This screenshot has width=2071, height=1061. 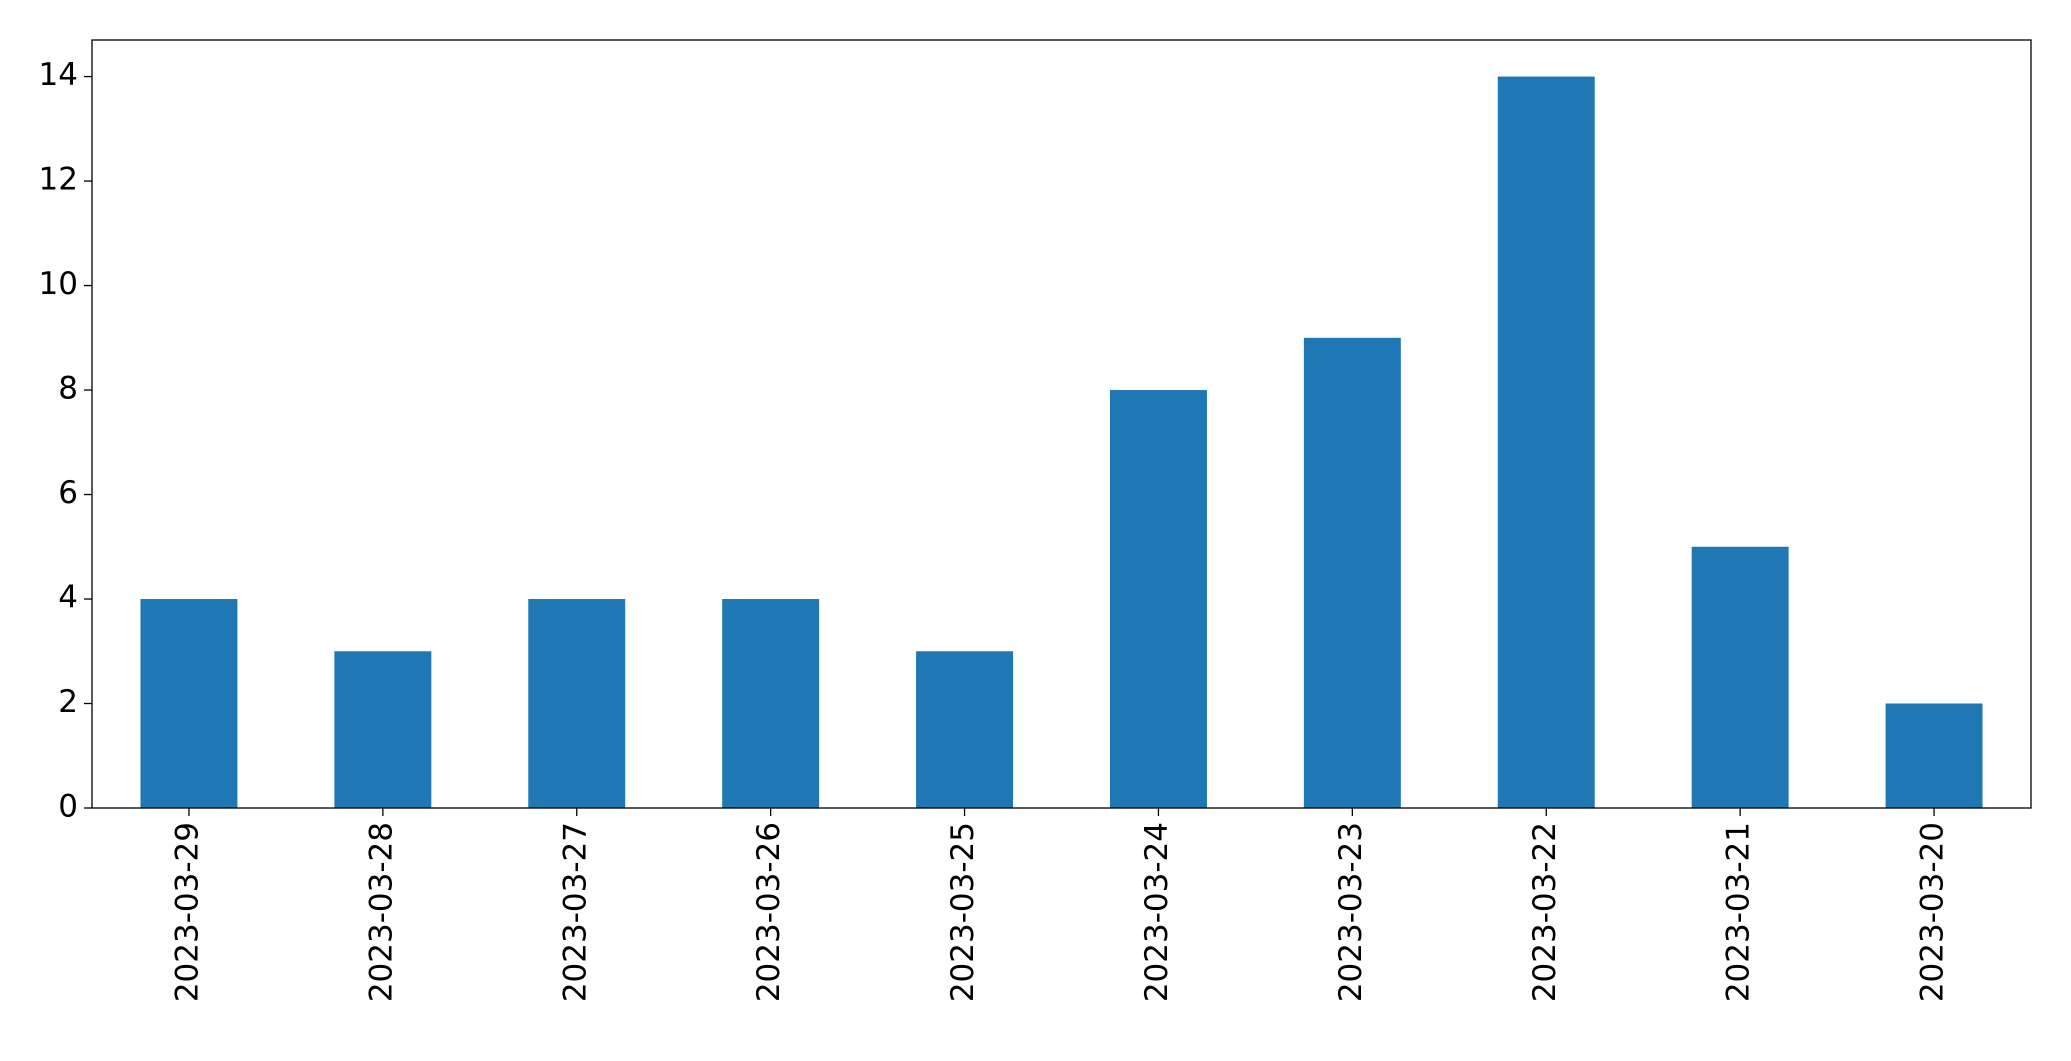 What do you see at coordinates (769, 912) in the screenshot?
I see `x-tick-label: 2023-03-26` at bounding box center [769, 912].